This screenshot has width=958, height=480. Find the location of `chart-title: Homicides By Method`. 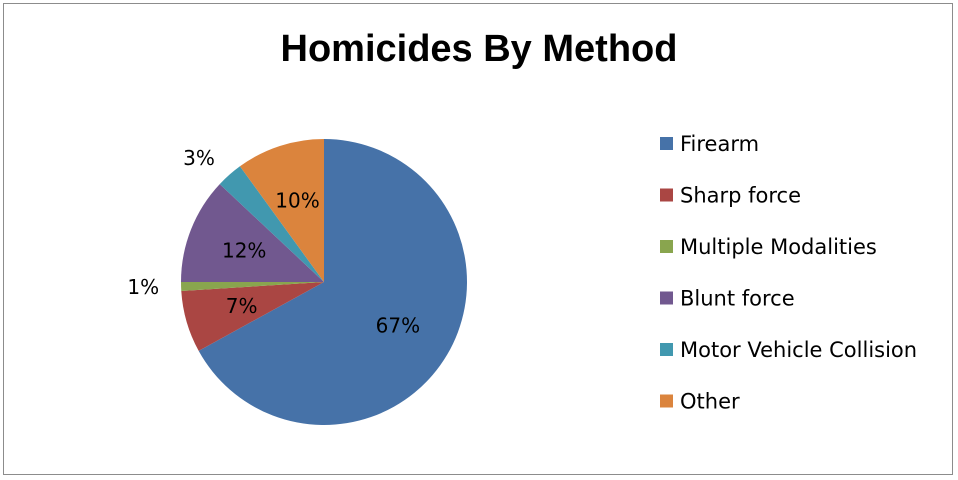

chart-title: Homicides By Method is located at coordinates (479, 49).